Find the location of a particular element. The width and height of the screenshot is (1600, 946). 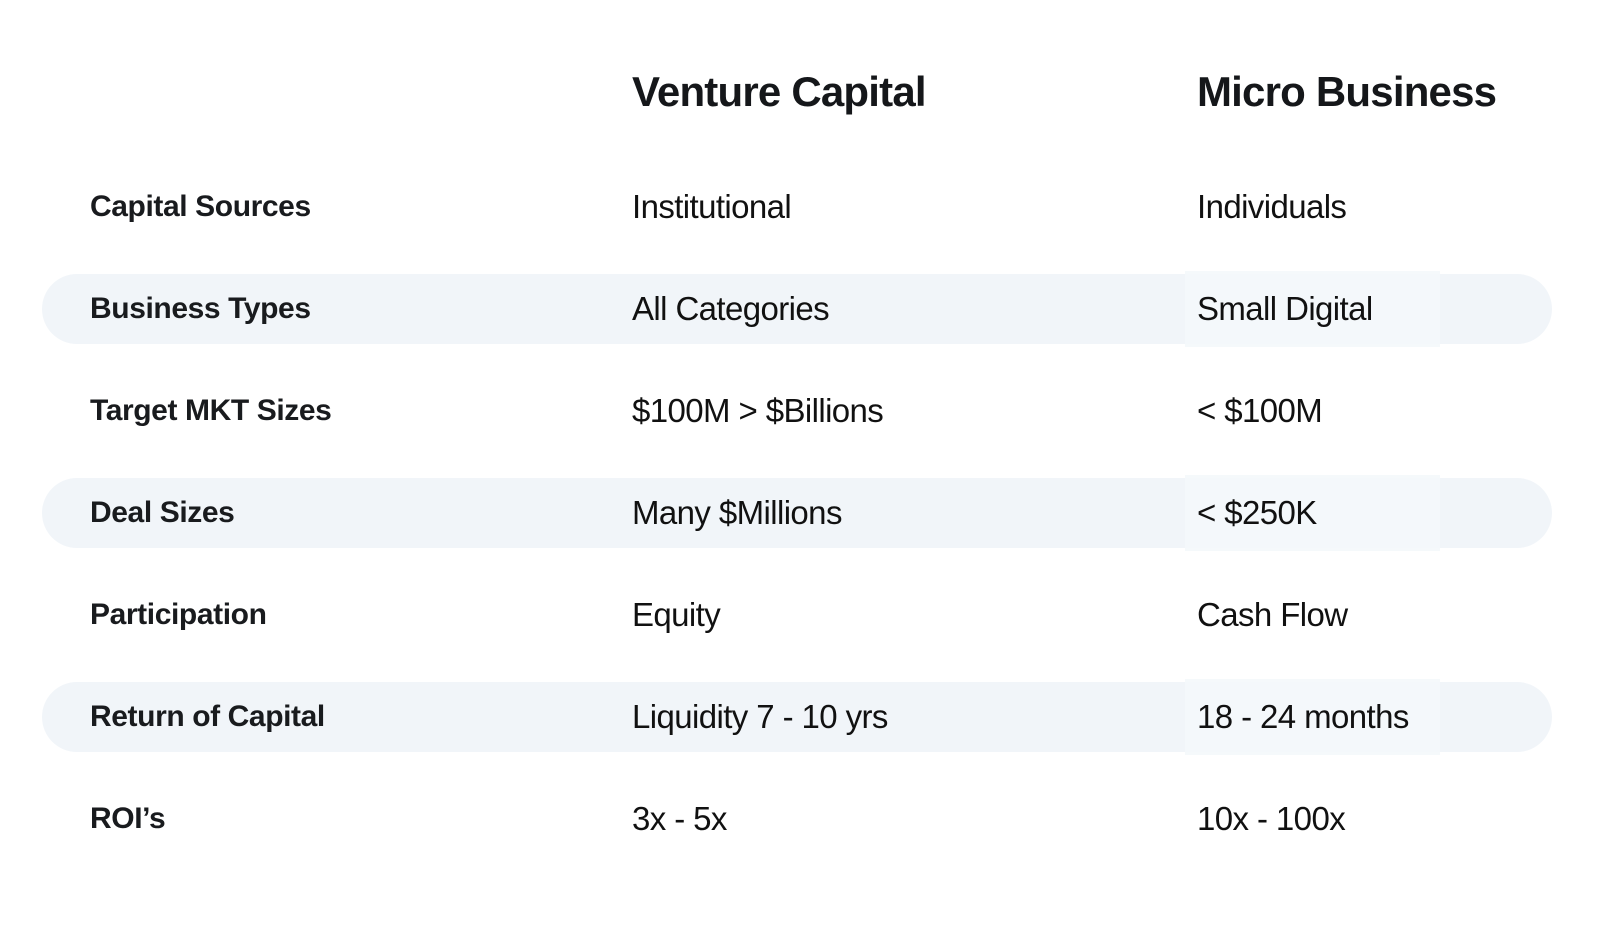

vc-value: $100M > $Billions is located at coordinates (758, 410).